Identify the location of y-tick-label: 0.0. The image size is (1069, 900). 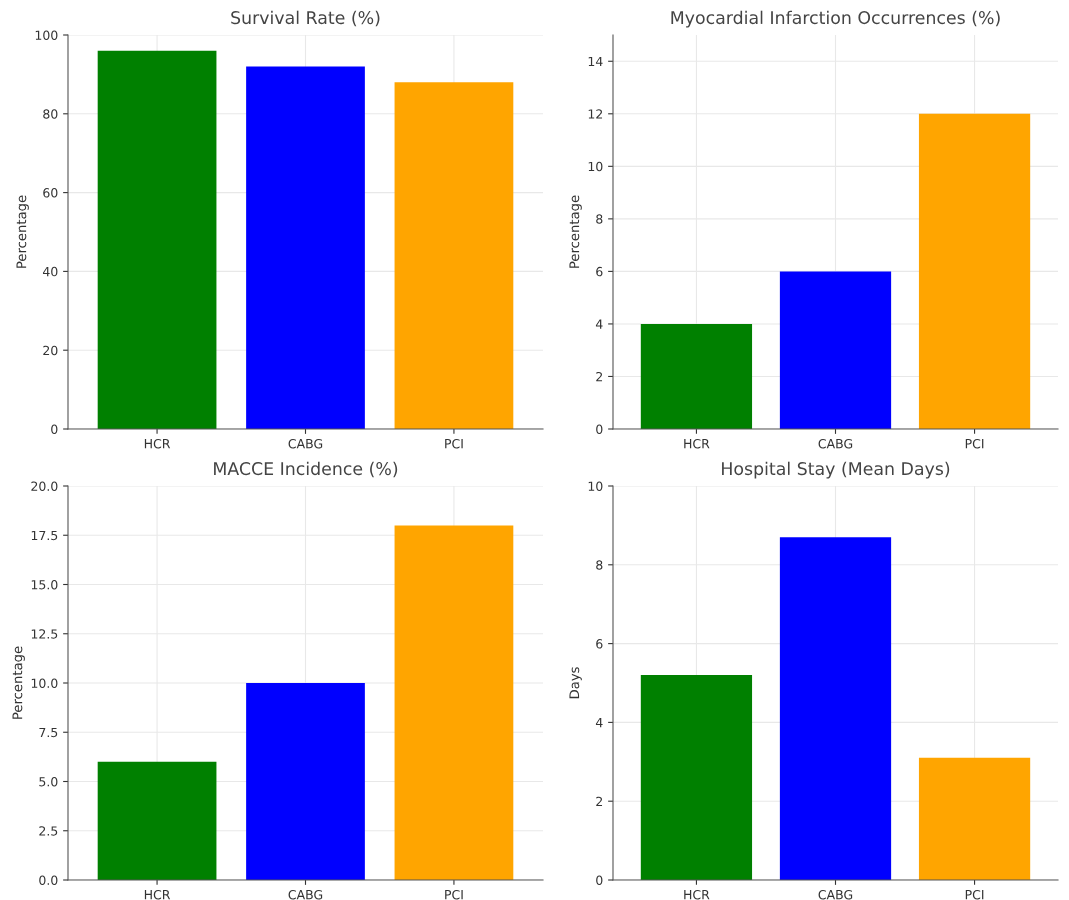
(48, 880).